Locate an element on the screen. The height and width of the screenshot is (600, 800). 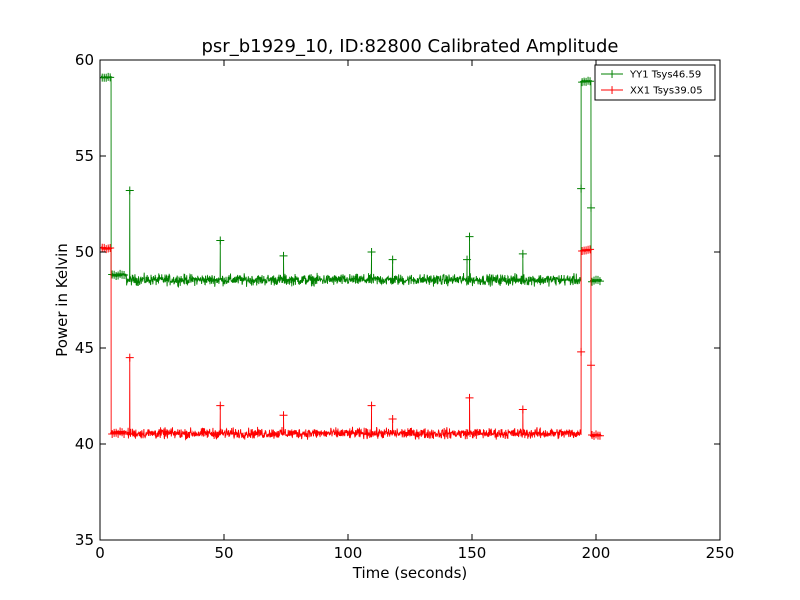
y-axis-label: Power in Kelvin is located at coordinates (62, 300).